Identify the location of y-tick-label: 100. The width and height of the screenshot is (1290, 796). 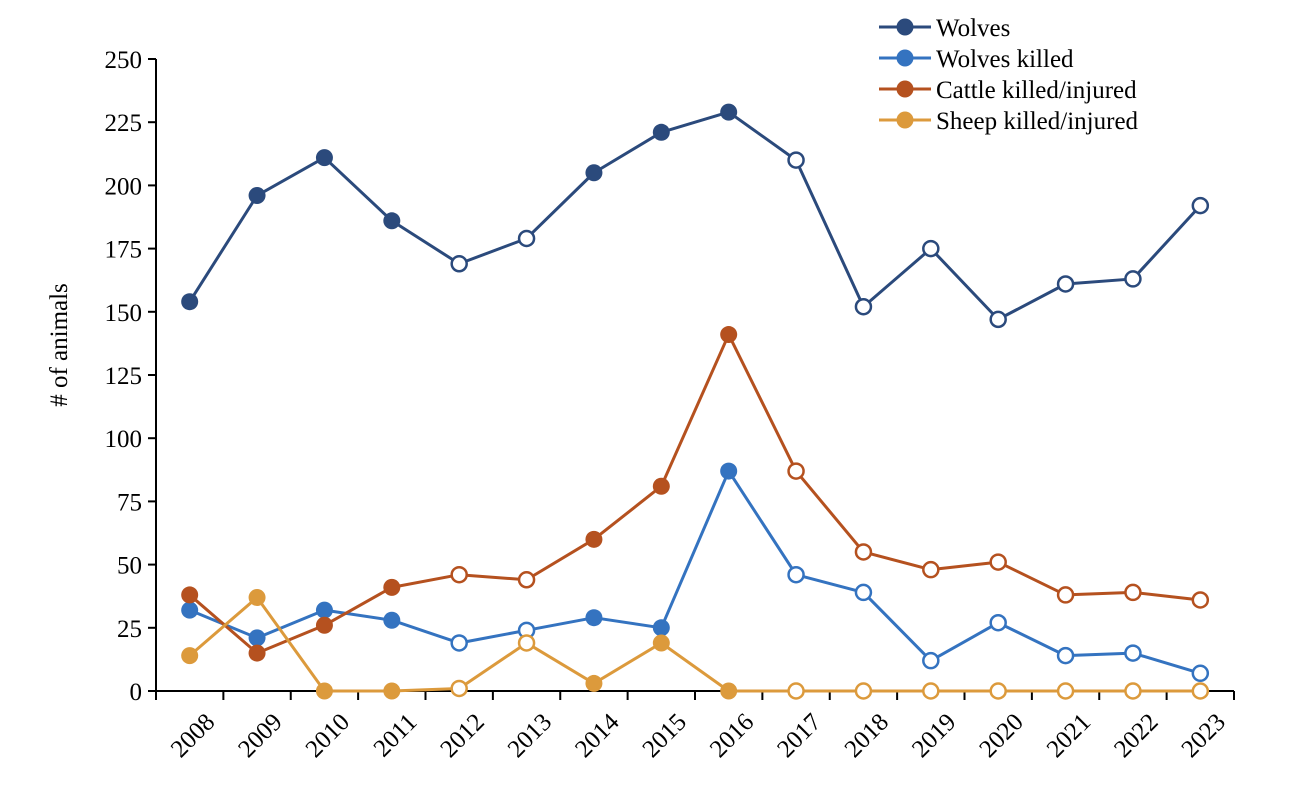
(124, 439).